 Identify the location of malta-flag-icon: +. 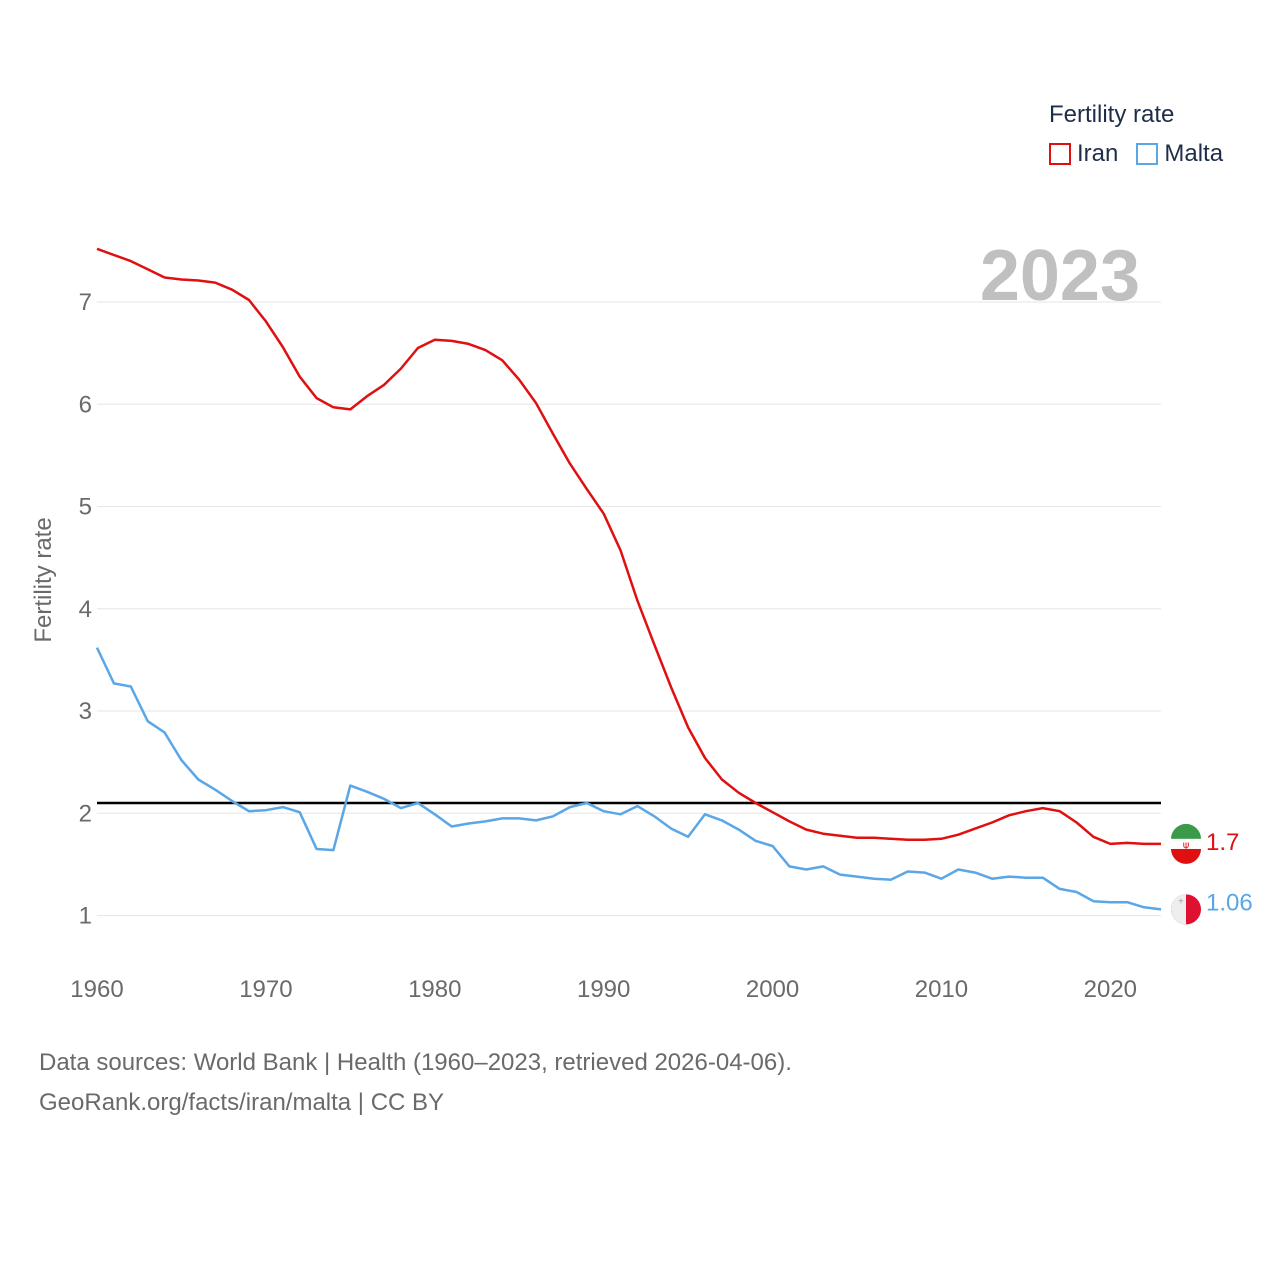
(1186, 909).